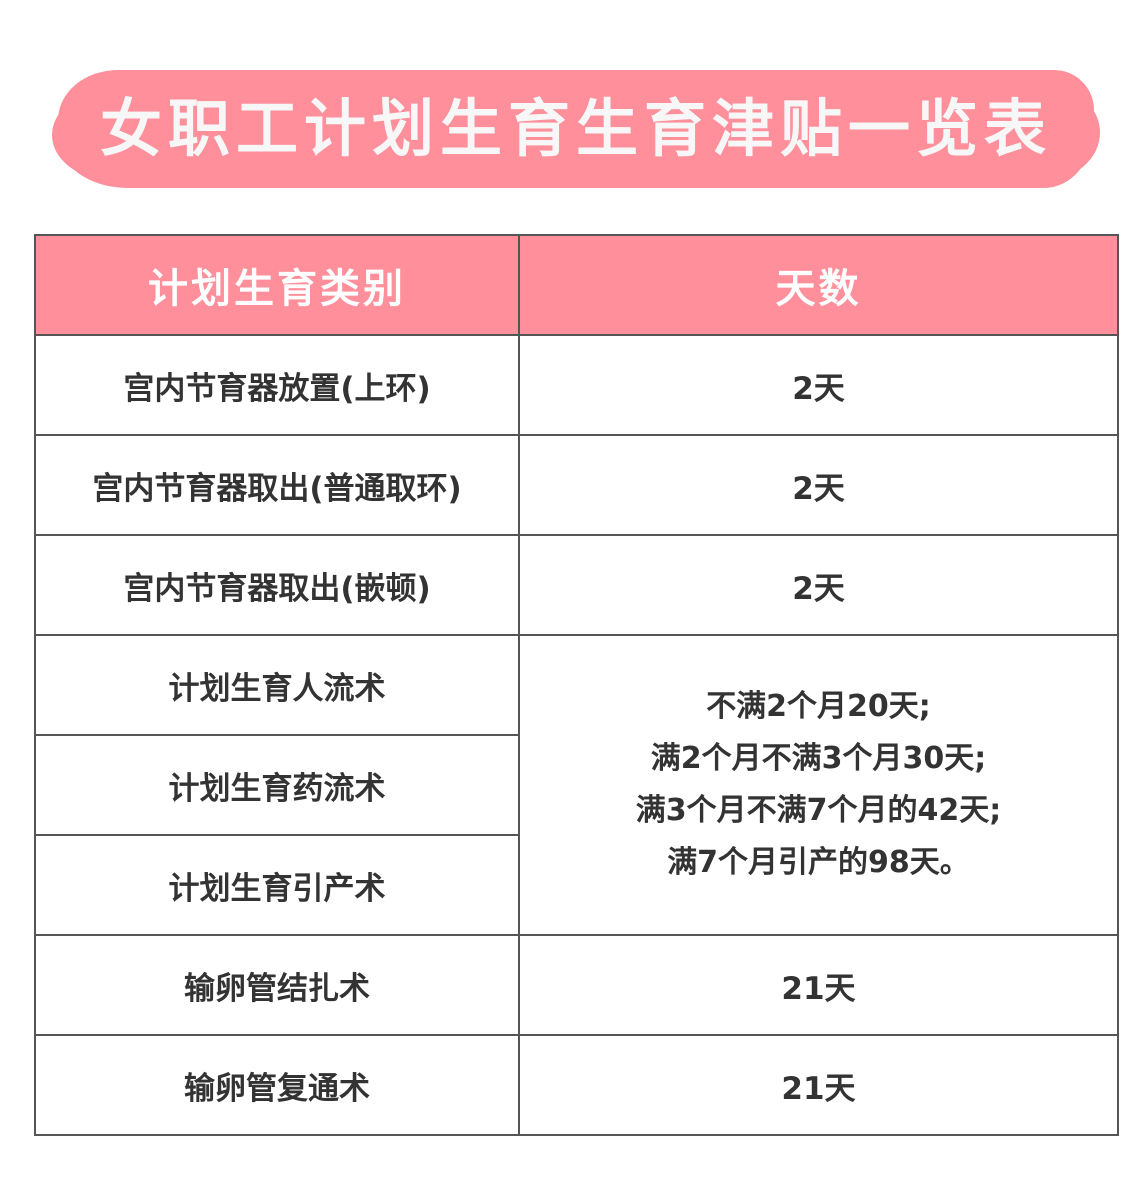 The image size is (1137, 1183). I want to click on table-row: 输卵管结扎术 21天, so click(576, 985).